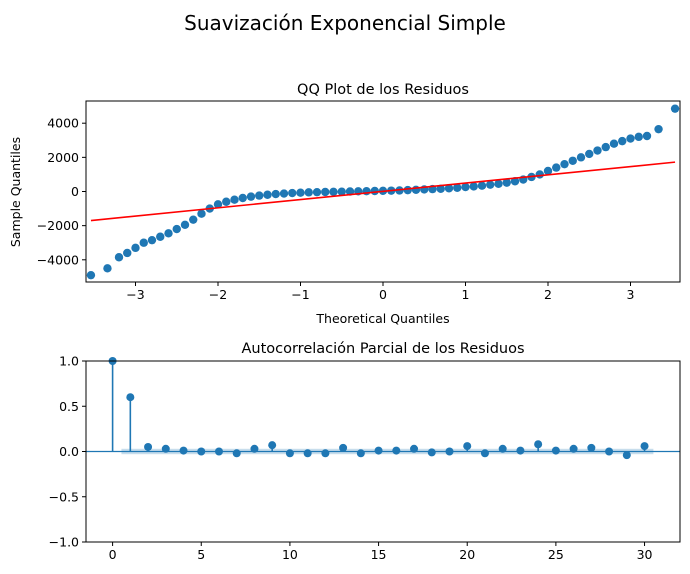  I want to click on pacf-xtick-label: 25, so click(556, 554).